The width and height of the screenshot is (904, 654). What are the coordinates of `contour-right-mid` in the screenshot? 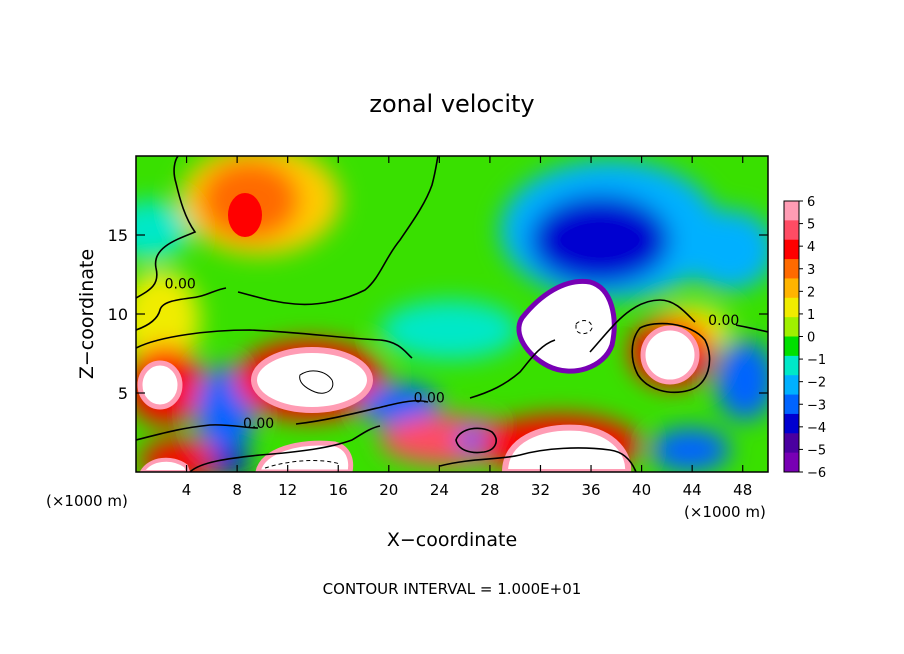 It's located at (751, 328).